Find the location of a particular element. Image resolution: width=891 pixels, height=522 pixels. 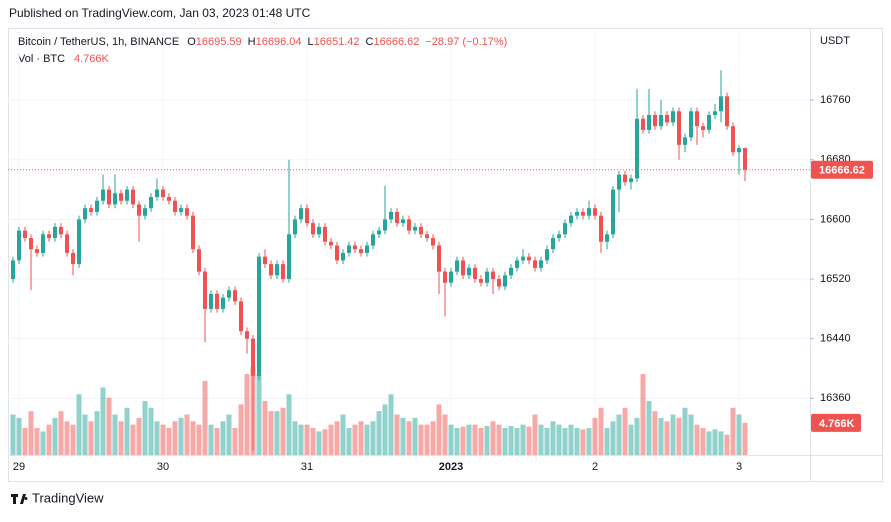

axis-unit: USDT is located at coordinates (835, 41).